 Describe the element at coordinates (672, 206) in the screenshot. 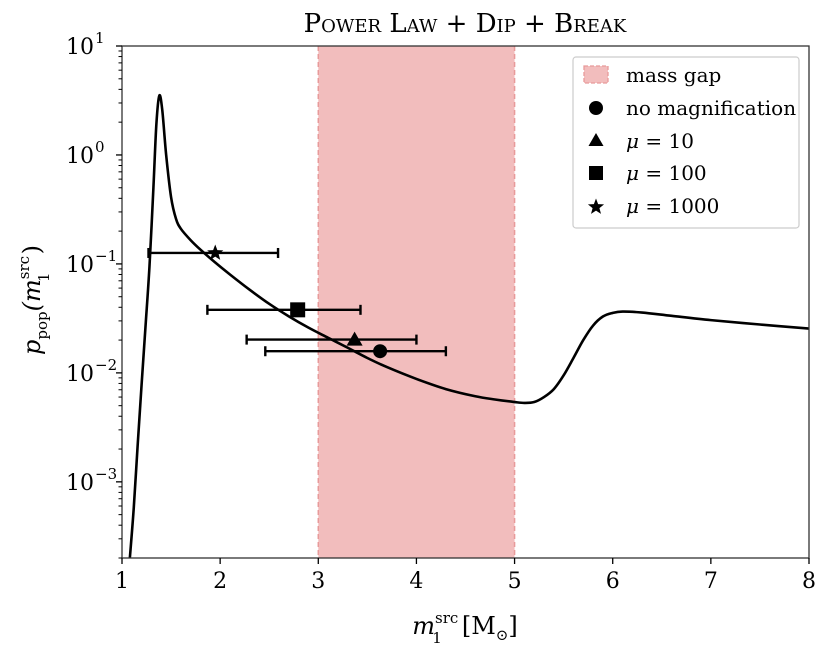

I see `legend-label-mu-1000: μ = 1000` at that location.